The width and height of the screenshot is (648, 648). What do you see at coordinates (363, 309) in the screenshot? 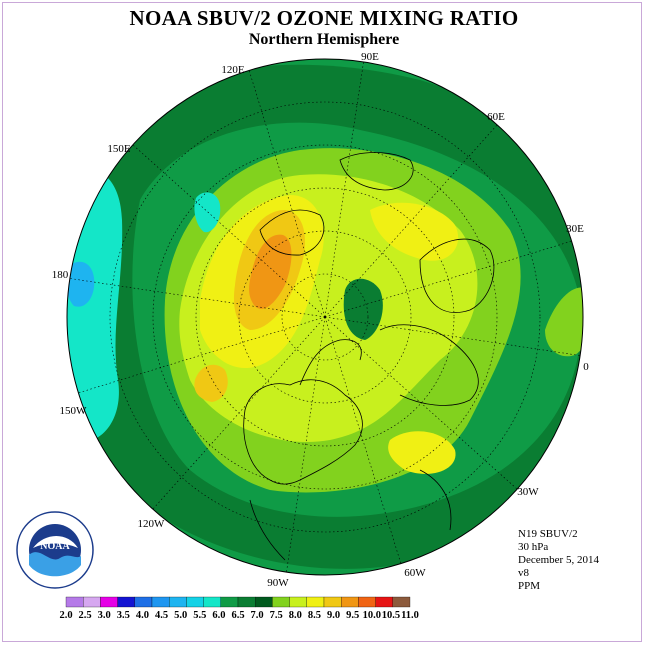
I see `contour-low-pole` at bounding box center [363, 309].